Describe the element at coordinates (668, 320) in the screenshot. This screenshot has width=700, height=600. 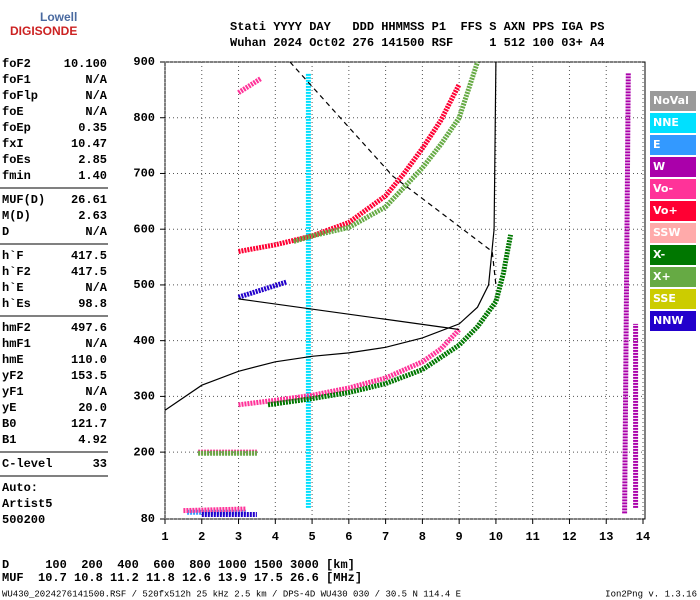
I see `legend-label: NNW` at that location.